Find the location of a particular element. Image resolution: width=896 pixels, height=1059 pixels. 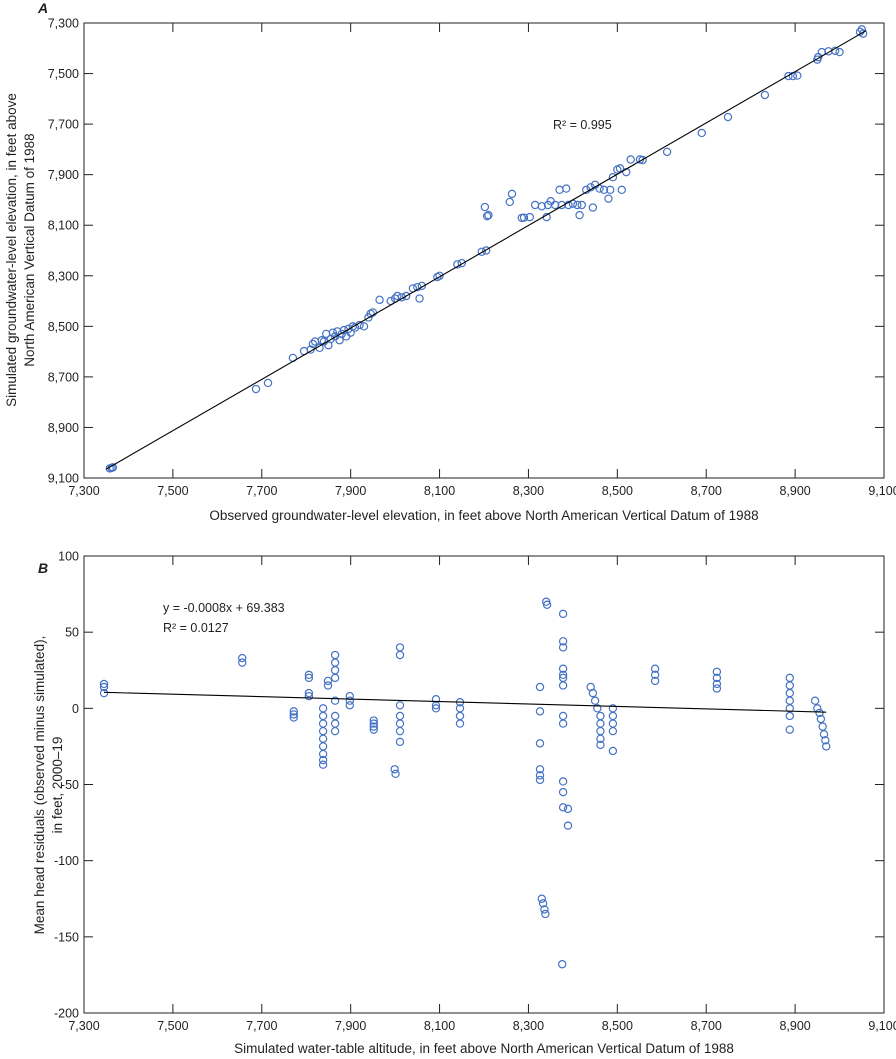

x-tick-label: 8,500 is located at coordinates (617, 491).